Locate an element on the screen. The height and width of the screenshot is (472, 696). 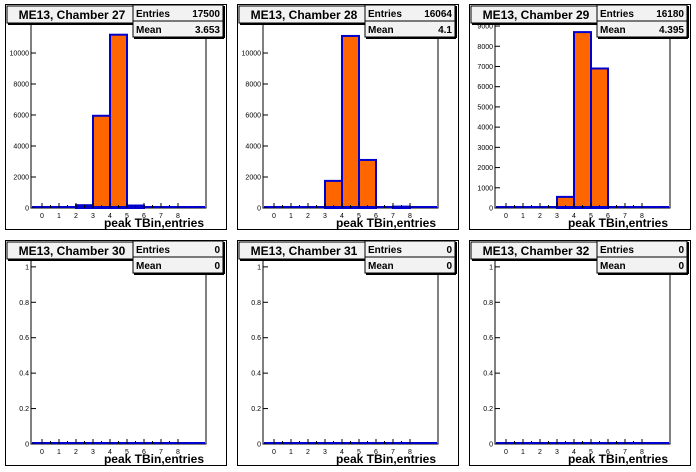
stats-mean-value: 3.653 is located at coordinates (207, 30).